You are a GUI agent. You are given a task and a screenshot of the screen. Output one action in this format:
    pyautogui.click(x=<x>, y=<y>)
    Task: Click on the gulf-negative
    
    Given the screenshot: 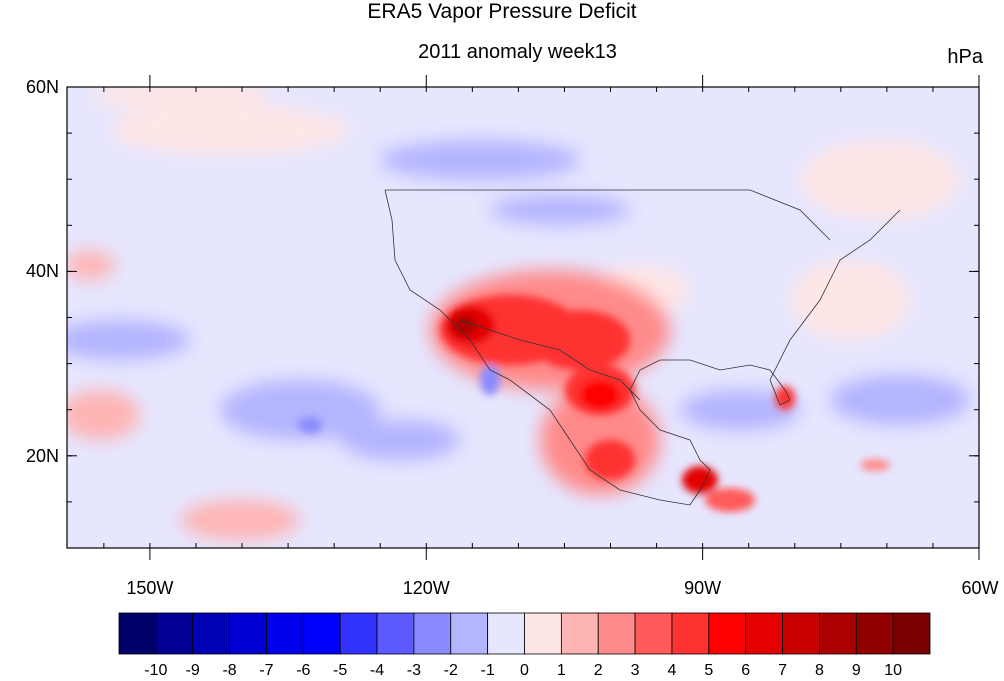 What is the action you would take?
    pyautogui.click(x=740, y=410)
    